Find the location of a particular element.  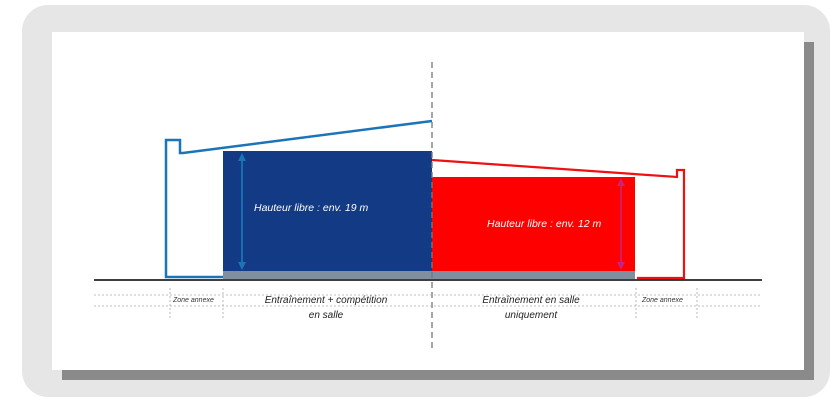

left-height-label: Hauteur libre : env. 19 m is located at coordinates (311, 208).